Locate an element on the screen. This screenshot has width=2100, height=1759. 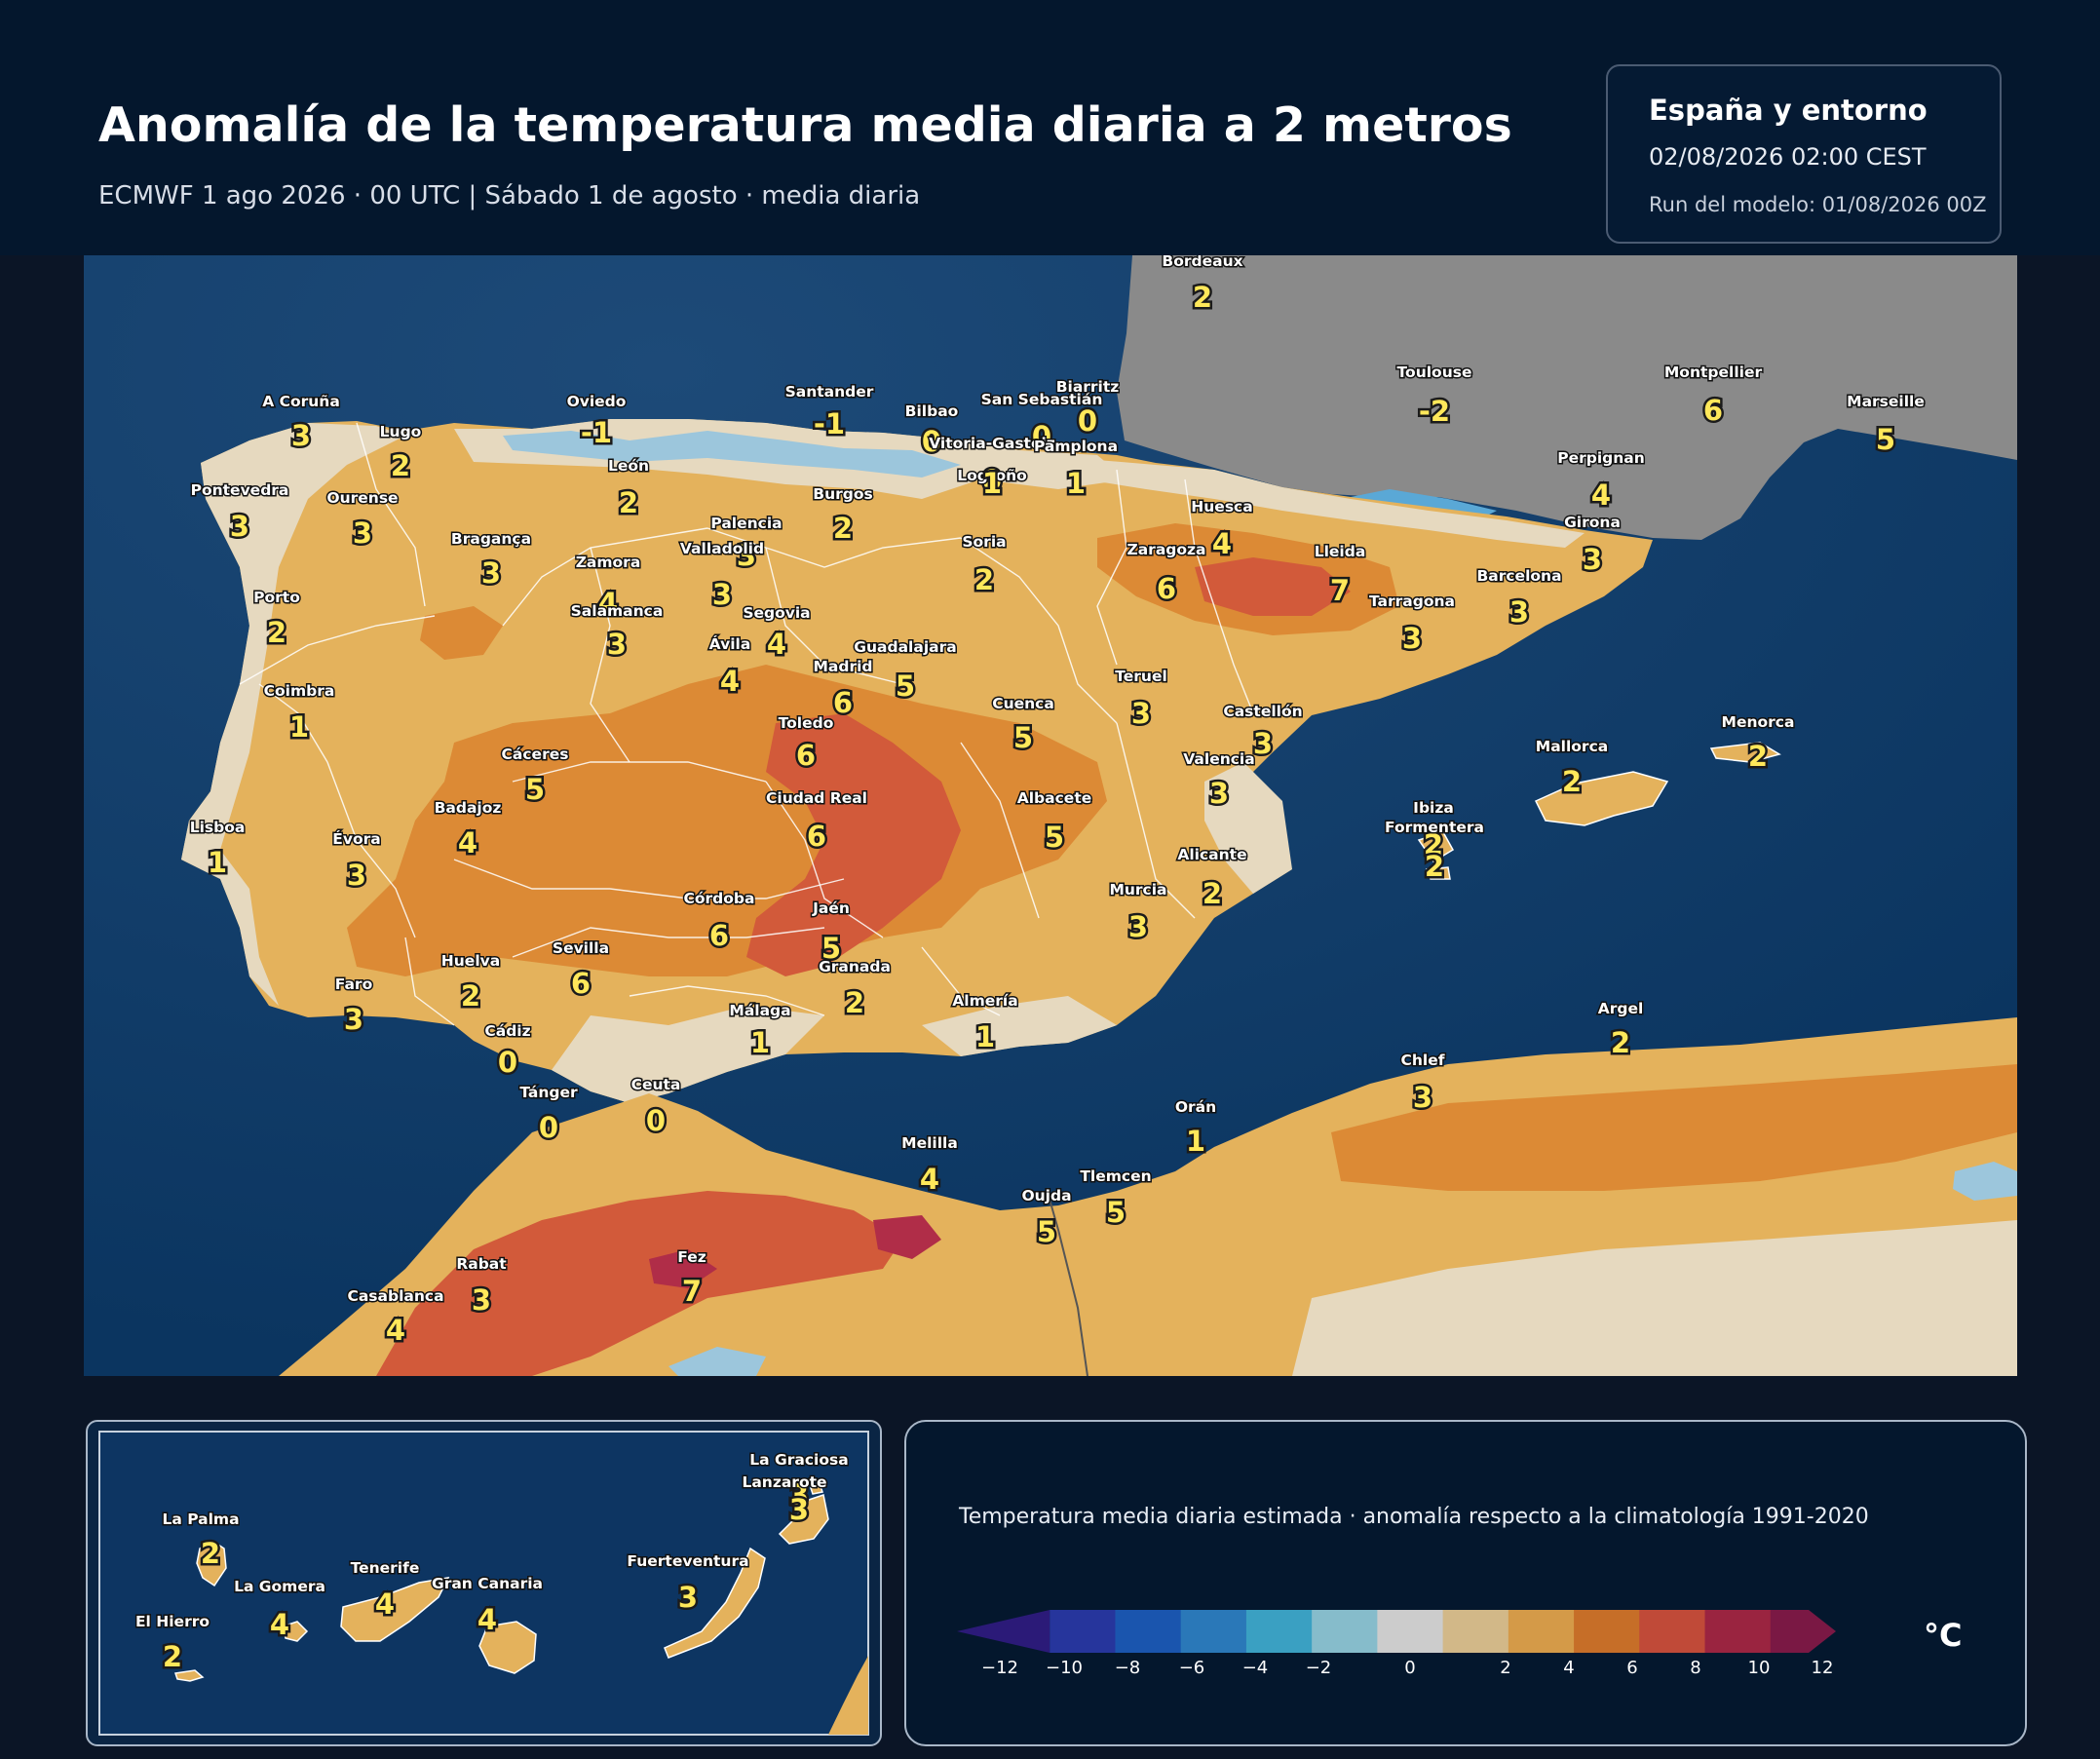
city-ciudad-real: Ciudad Real 6 is located at coordinates (817, 822).